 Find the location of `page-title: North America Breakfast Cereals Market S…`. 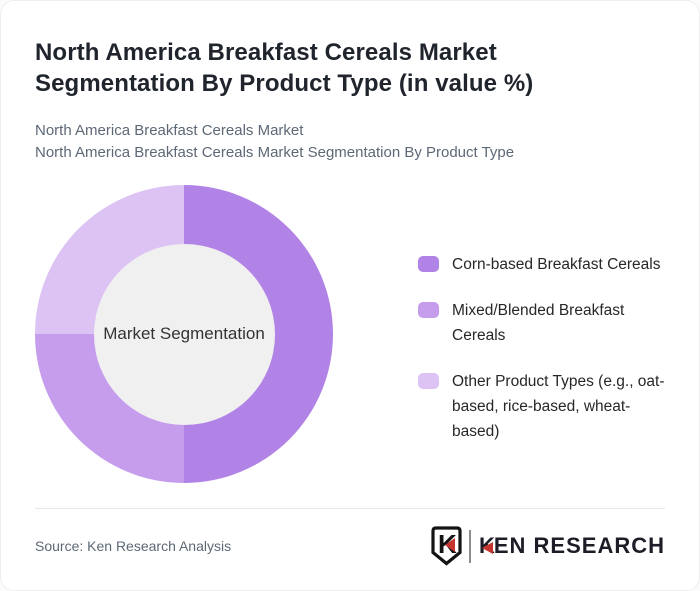

page-title: North America Breakfast Cereals Market S… is located at coordinates (284, 68).